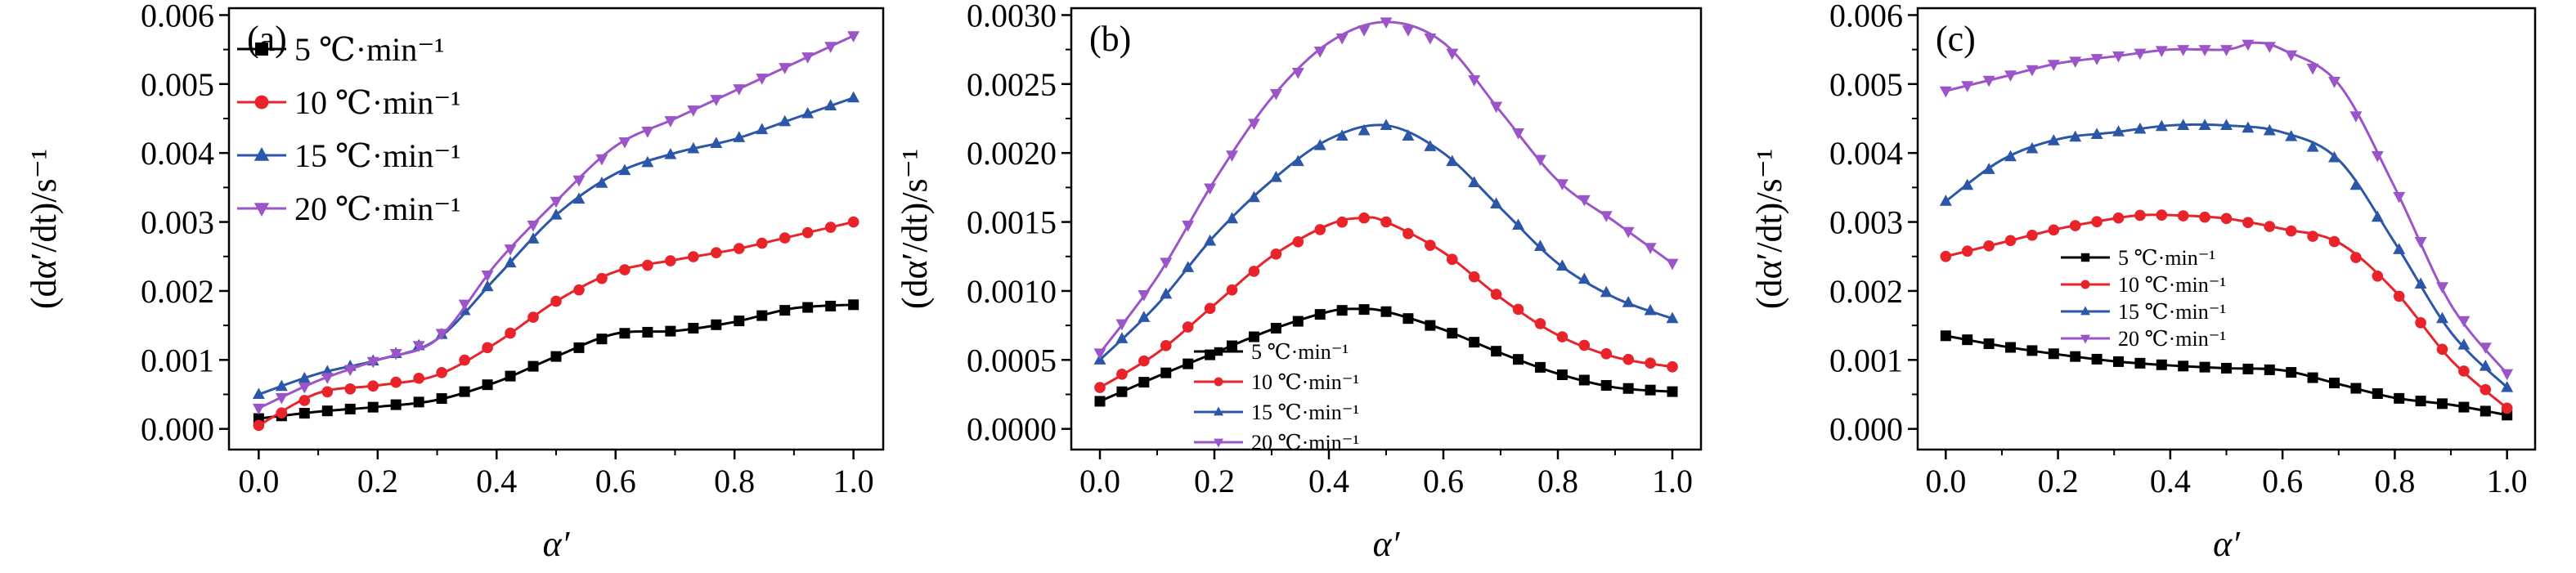 The height and width of the screenshot is (573, 2576). Describe the element at coordinates (2144, 285) in the screenshot. I see `legend-entry: 10 ℃·min⁻¹` at that location.